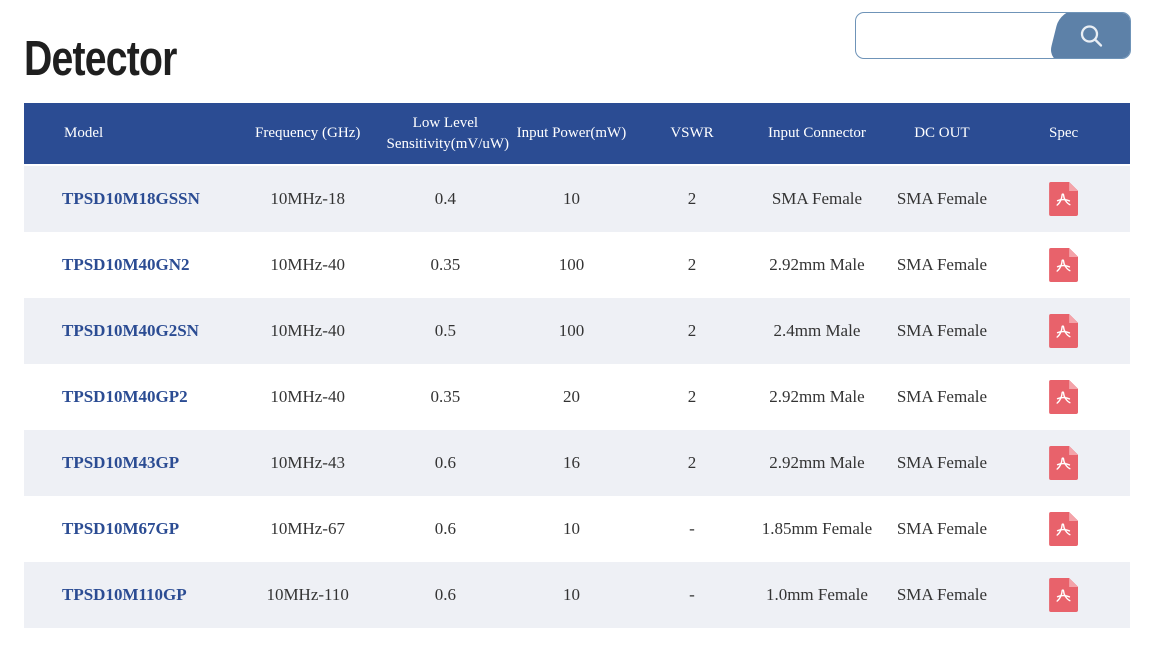 Image resolution: width=1150 pixels, height=652 pixels. I want to click on input-connector-cell: SMA Female, so click(817, 198).